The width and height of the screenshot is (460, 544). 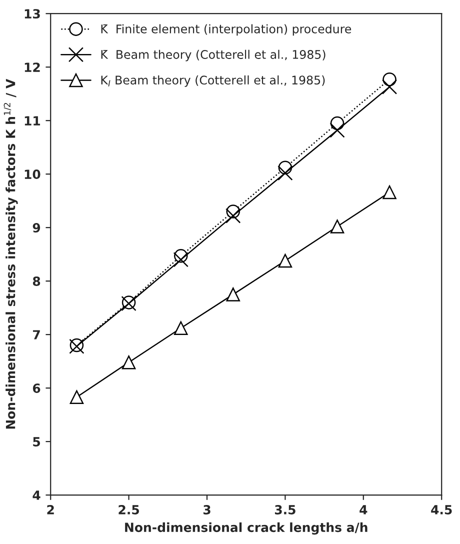 What do you see at coordinates (246, 528) in the screenshot?
I see `x-axis-title: Non-dimensional crack lengths a/h` at bounding box center [246, 528].